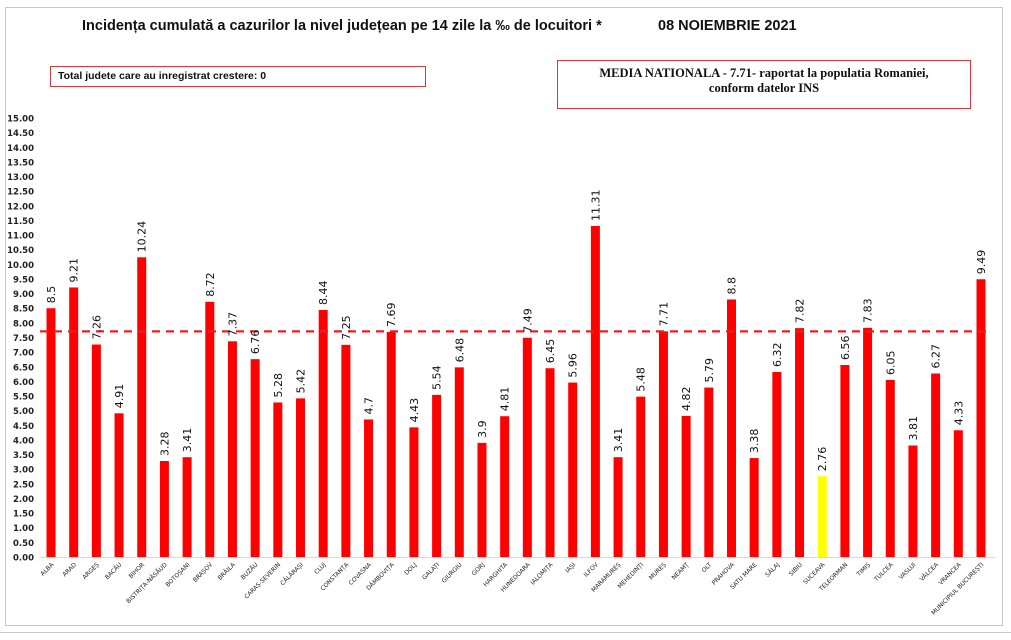  What do you see at coordinates (369, 488) in the screenshot?
I see `bar-covasna` at bounding box center [369, 488].